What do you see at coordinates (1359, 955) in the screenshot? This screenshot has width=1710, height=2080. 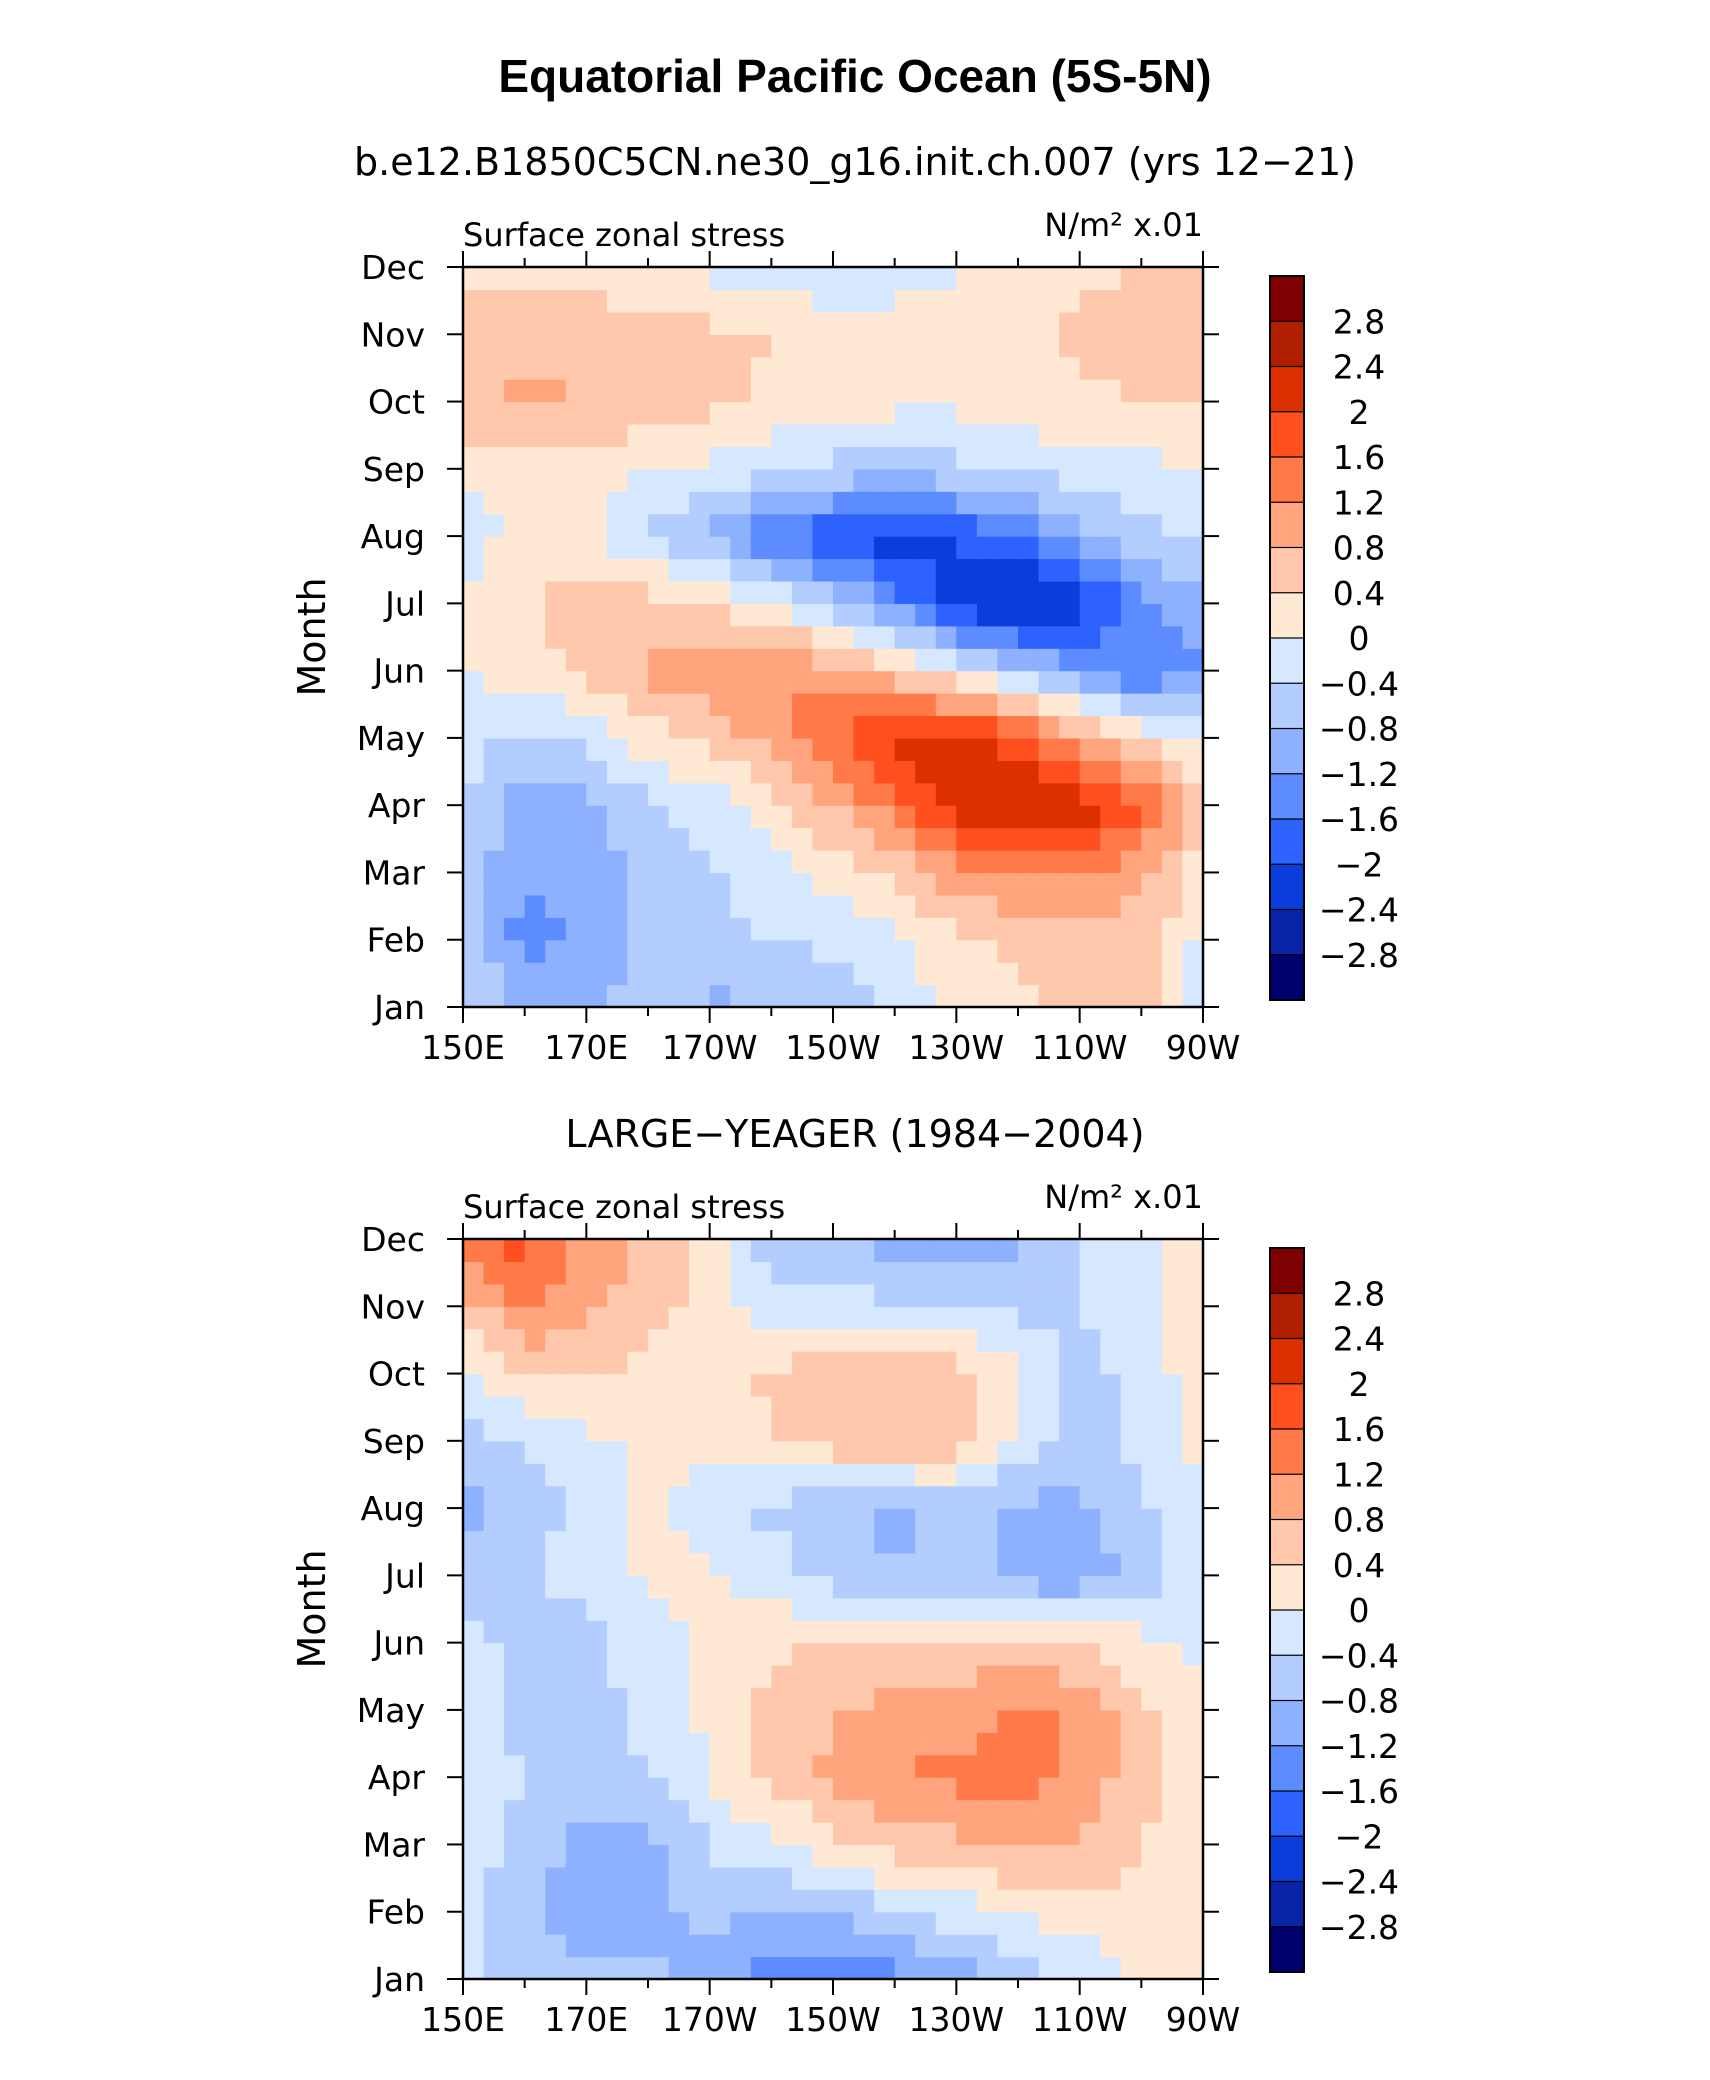 I see `colorbar-label: −2.8` at bounding box center [1359, 955].